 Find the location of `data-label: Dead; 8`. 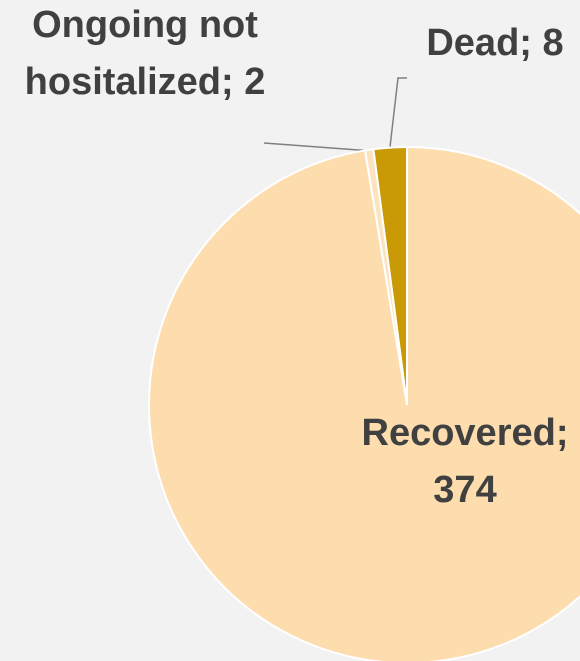

data-label: Dead; 8 is located at coordinates (494, 43).